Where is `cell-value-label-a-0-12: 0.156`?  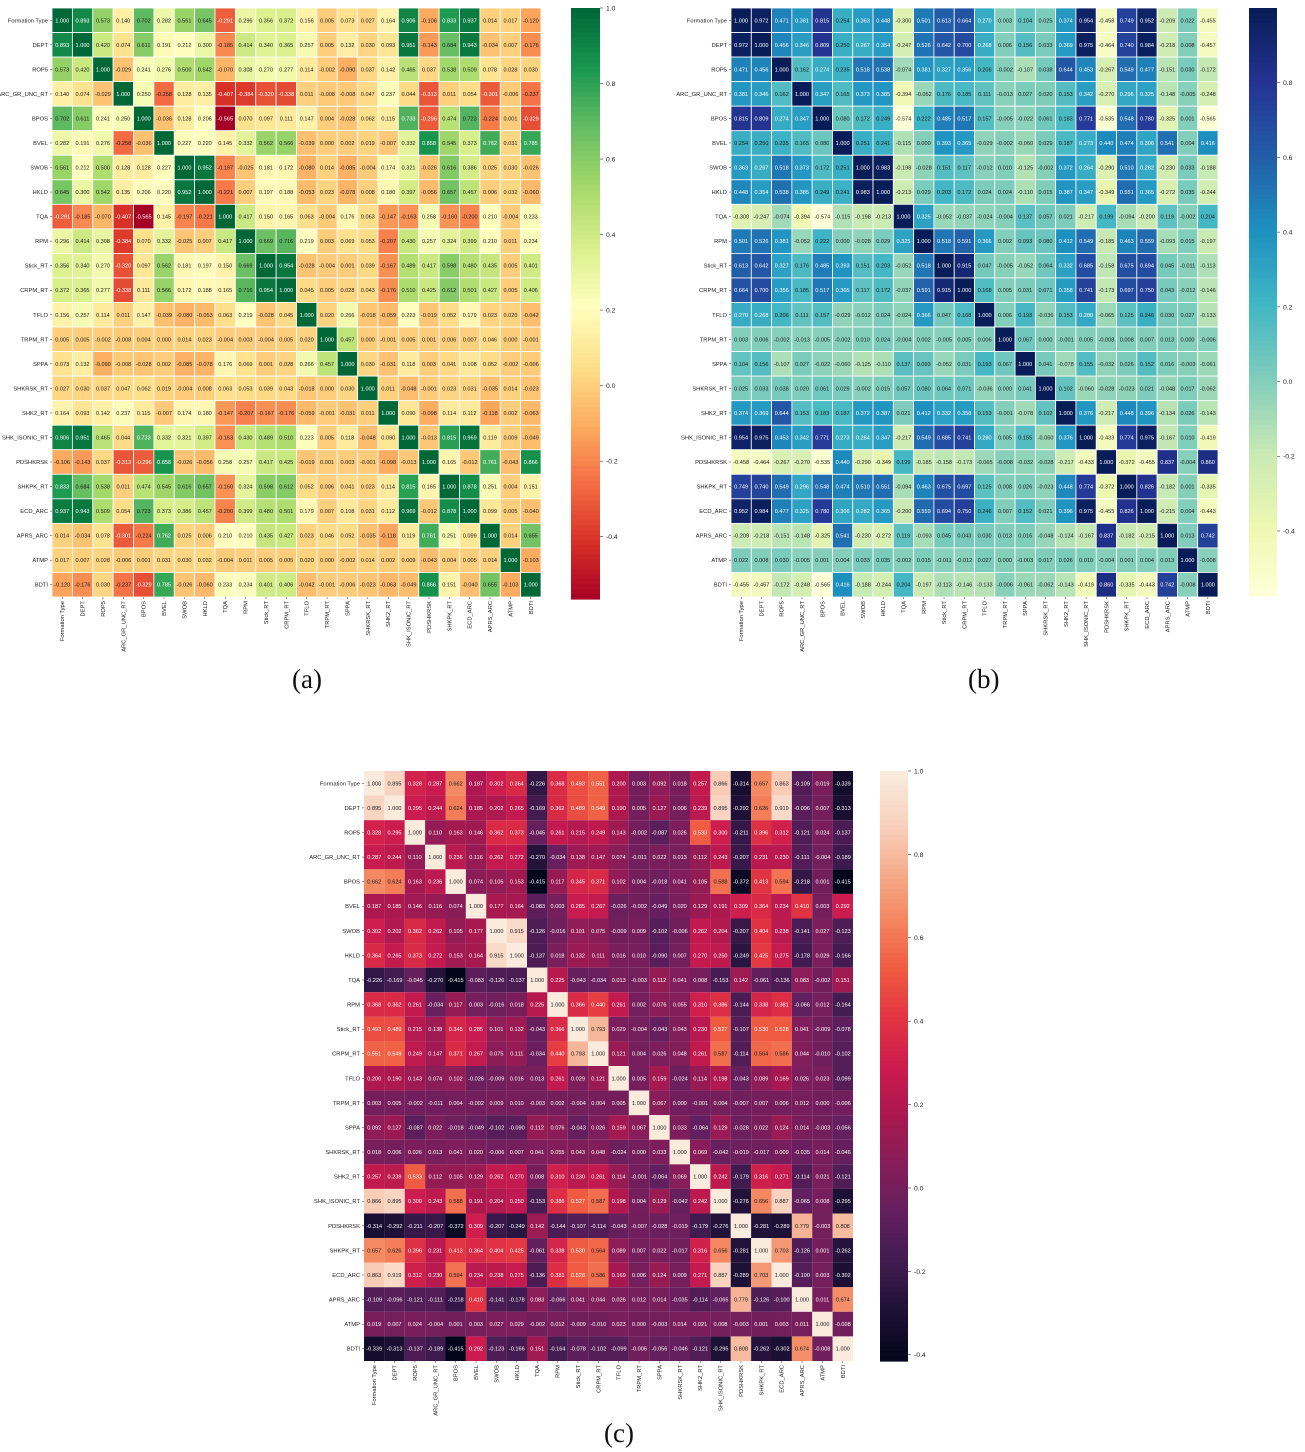
cell-value-label-a-0-12: 0.156 is located at coordinates (307, 21).